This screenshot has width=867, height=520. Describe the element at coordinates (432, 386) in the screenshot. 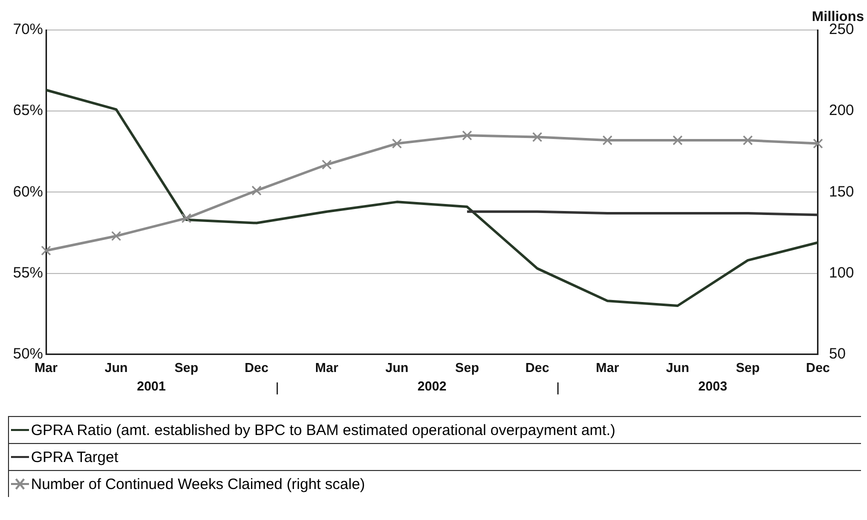

I see `text: 2002` at that location.